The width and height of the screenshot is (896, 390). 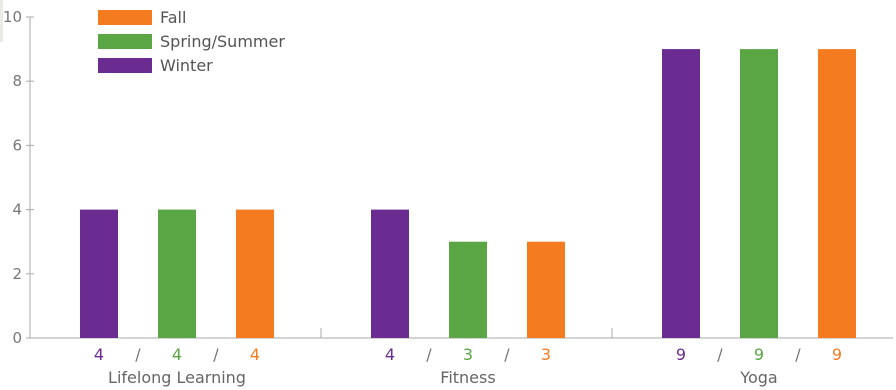 What do you see at coordinates (17, 274) in the screenshot?
I see `y-tick-label-2: 2` at bounding box center [17, 274].